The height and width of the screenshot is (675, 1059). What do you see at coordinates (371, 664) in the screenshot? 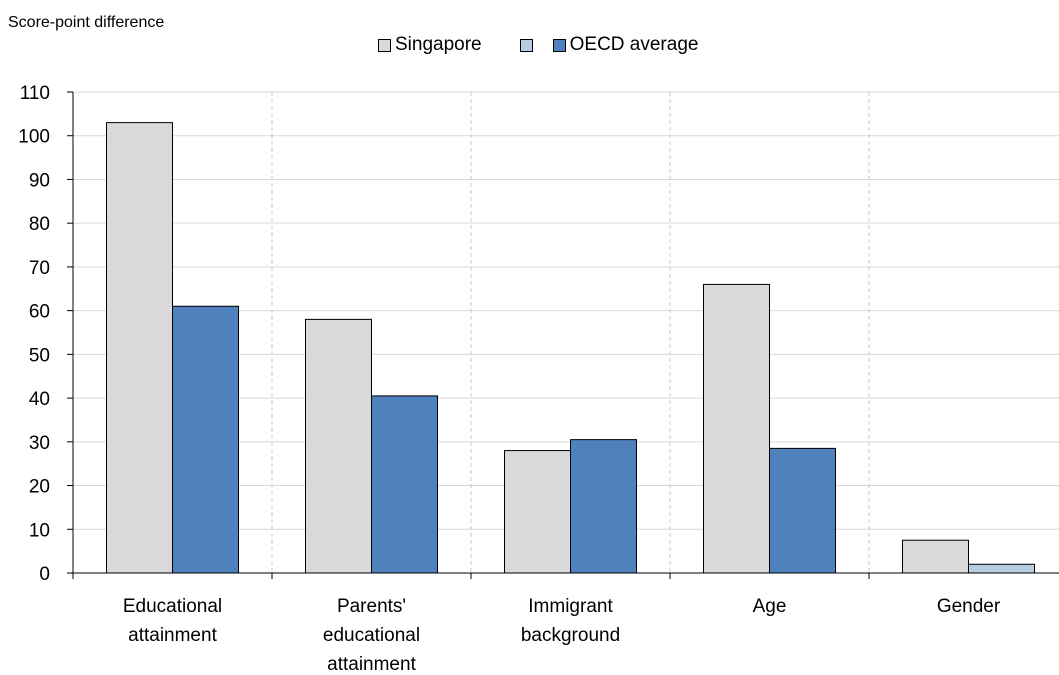
I see `x-tick-label-1-2: attainment` at bounding box center [371, 664].